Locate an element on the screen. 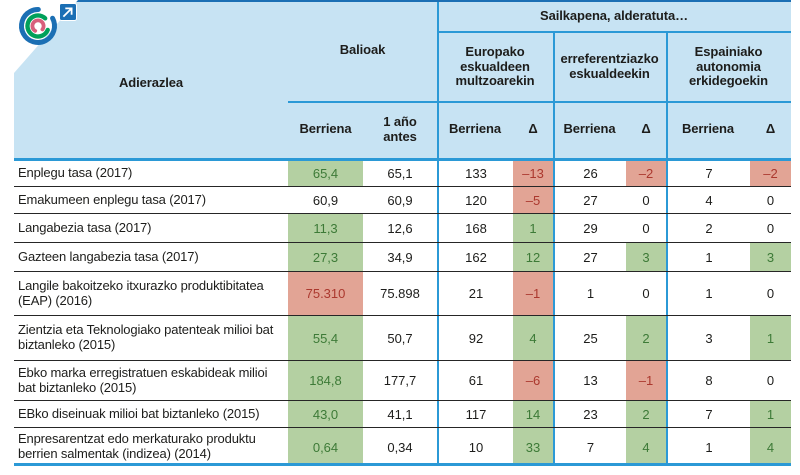  cell-delta-reference: –2 is located at coordinates (646, 173).